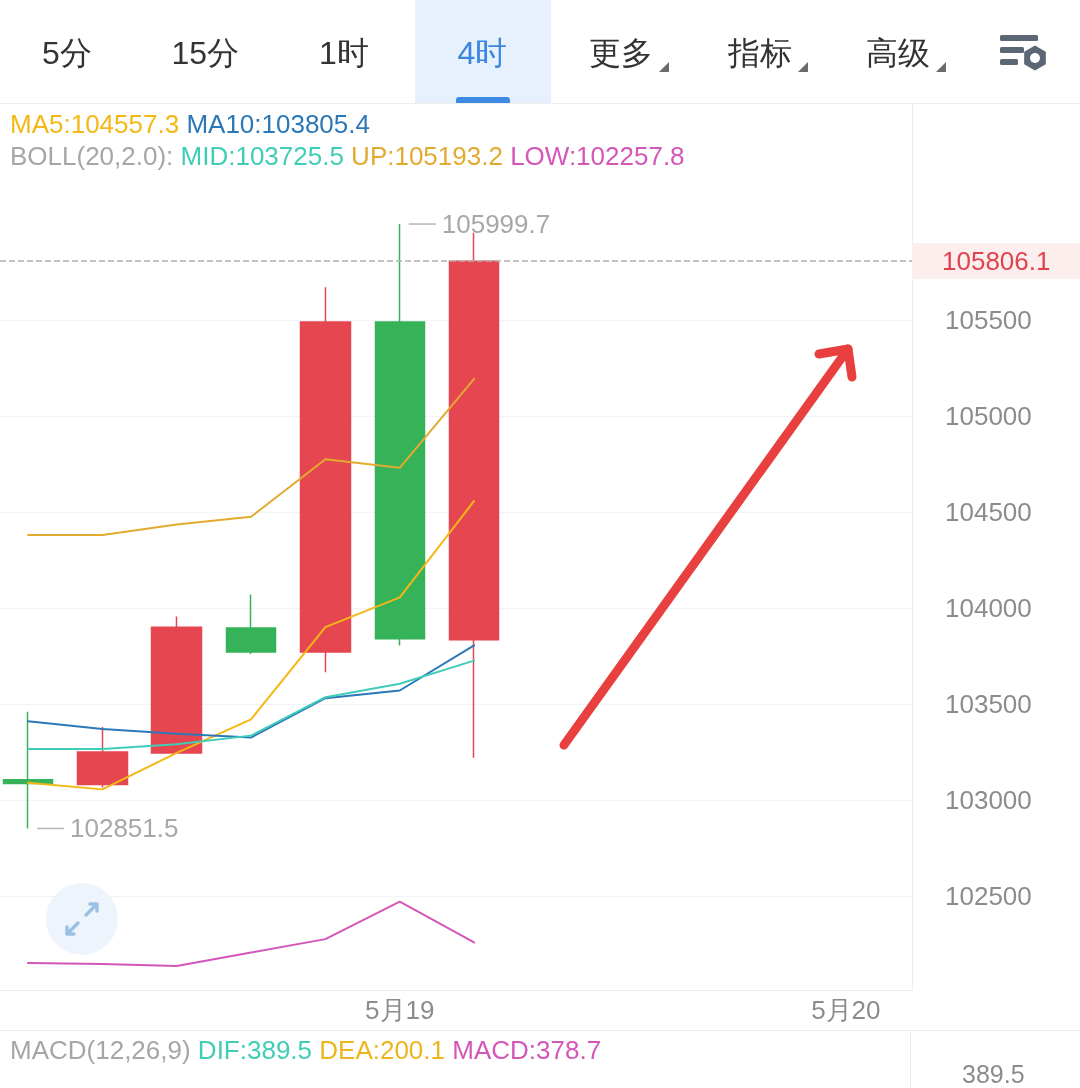  Describe the element at coordinates (996, 261) in the screenshot. I see `price-tag: 105806.1` at that location.